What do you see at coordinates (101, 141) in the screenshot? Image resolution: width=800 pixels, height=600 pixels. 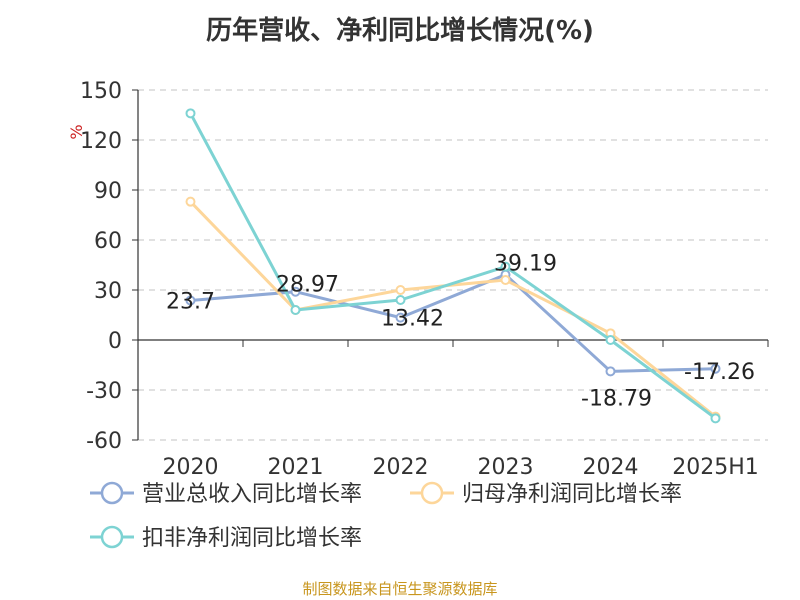 I see `y-tick-label: 120` at bounding box center [101, 141].